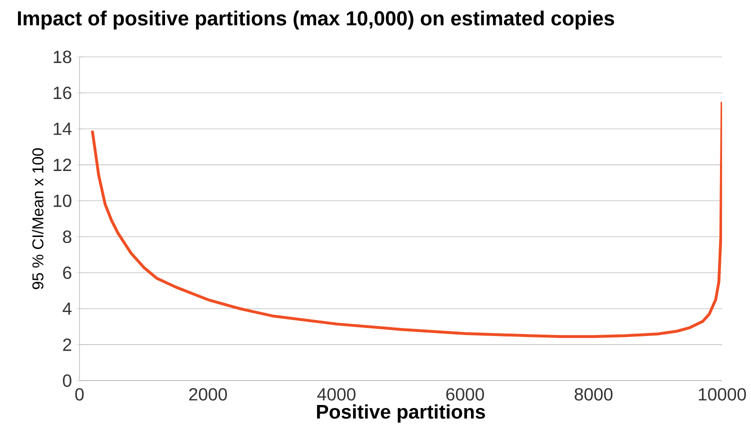 The height and width of the screenshot is (446, 751). What do you see at coordinates (336, 394) in the screenshot?
I see `x-tick-label: 4000` at bounding box center [336, 394].